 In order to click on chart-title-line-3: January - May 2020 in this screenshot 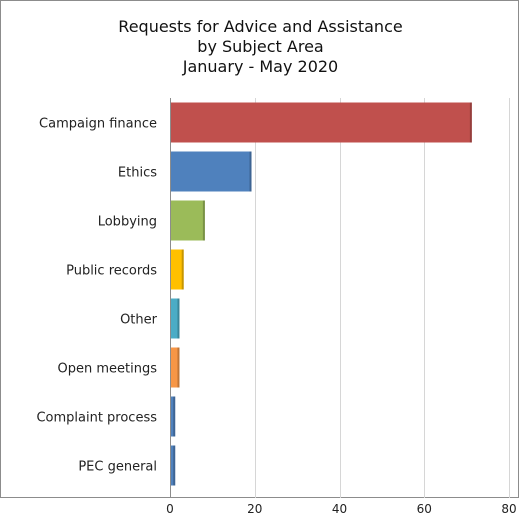, I will do `click(260, 66)`.